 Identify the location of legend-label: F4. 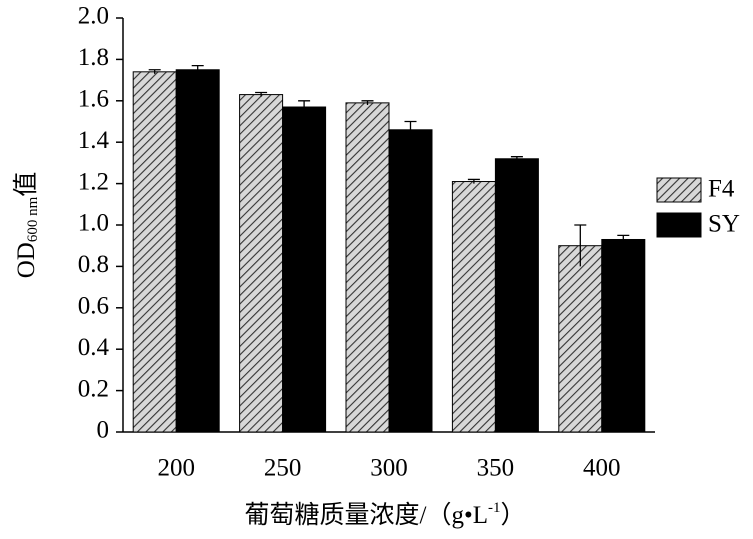
(721, 189).